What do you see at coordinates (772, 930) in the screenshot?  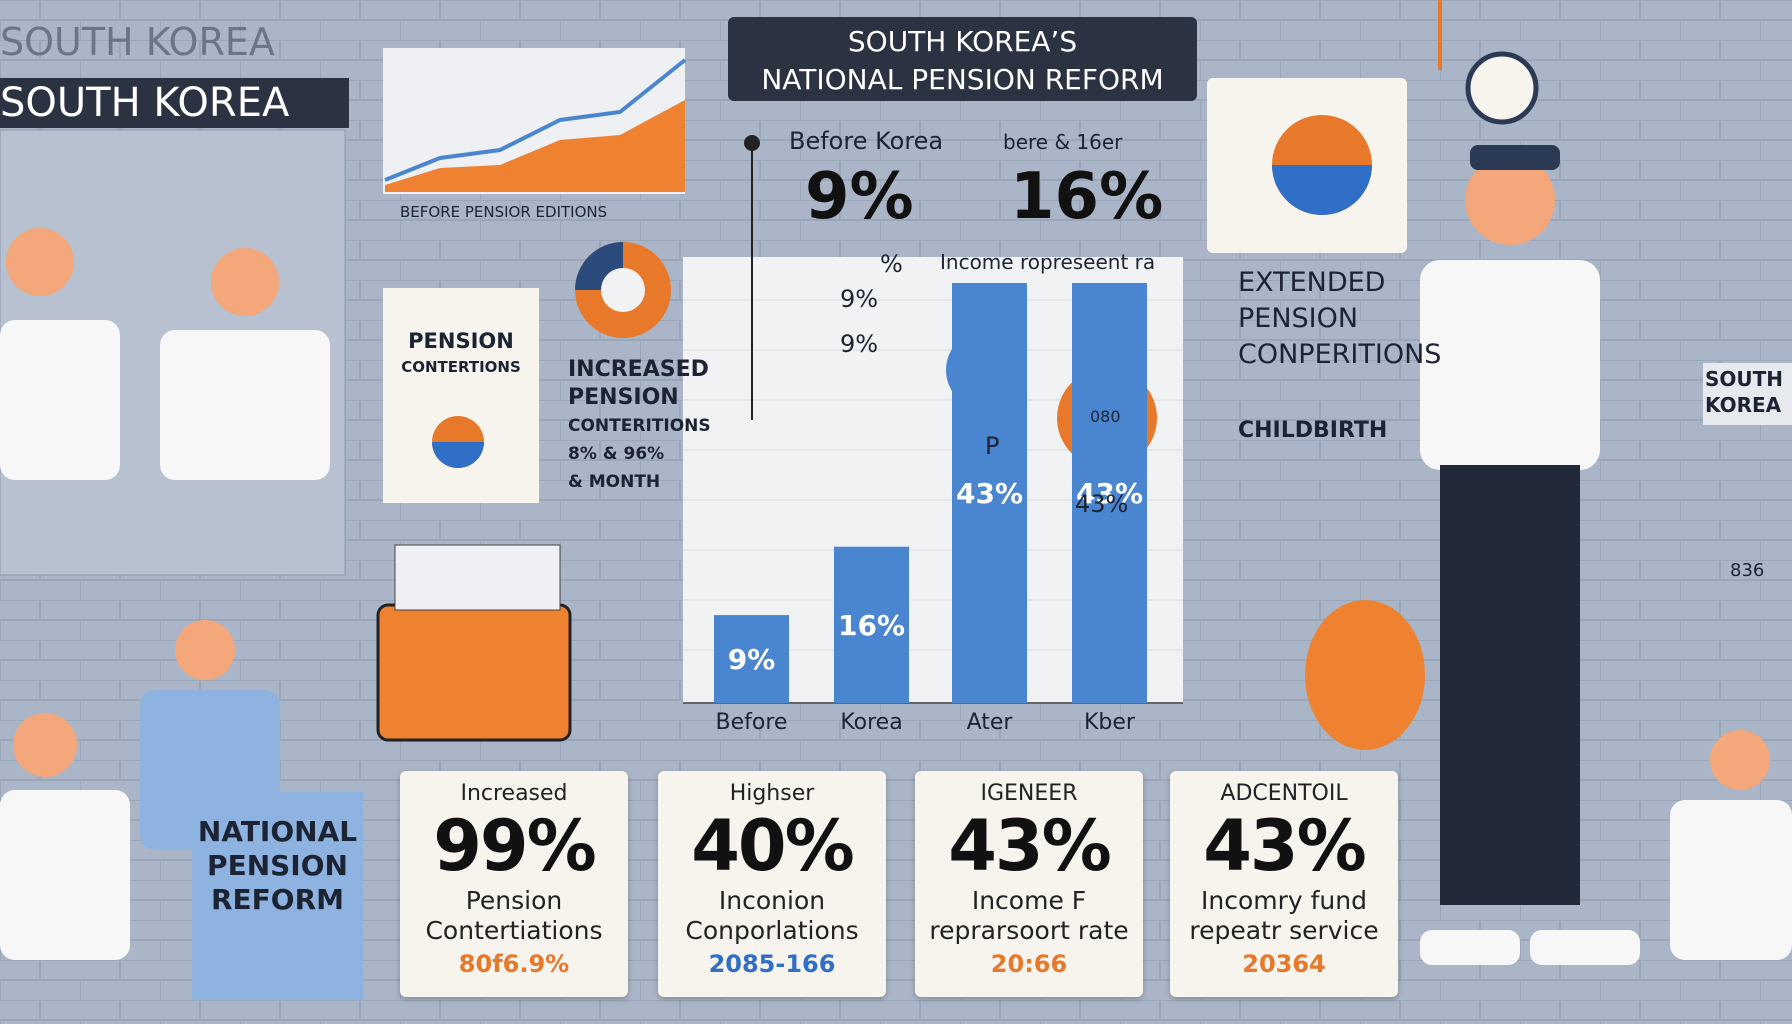 I see `card-line: Conporlations` at bounding box center [772, 930].